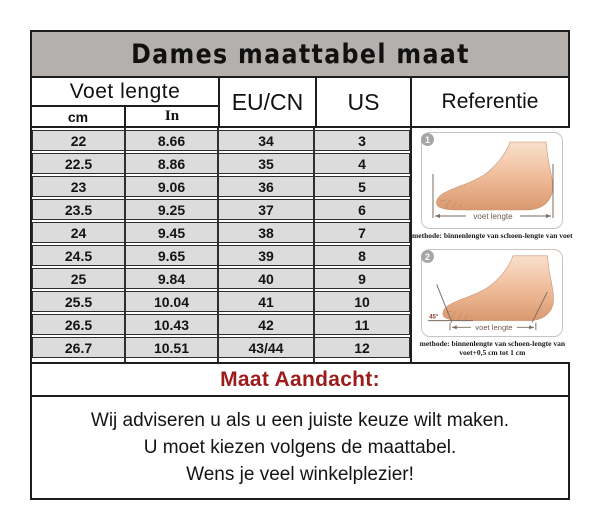  What do you see at coordinates (362, 232) in the screenshot?
I see `us-cell: 7` at bounding box center [362, 232].